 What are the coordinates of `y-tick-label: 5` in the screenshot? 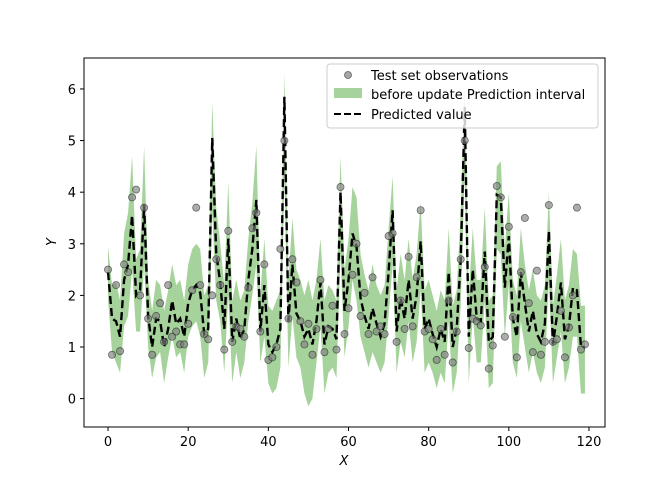 It's located at (72, 142).